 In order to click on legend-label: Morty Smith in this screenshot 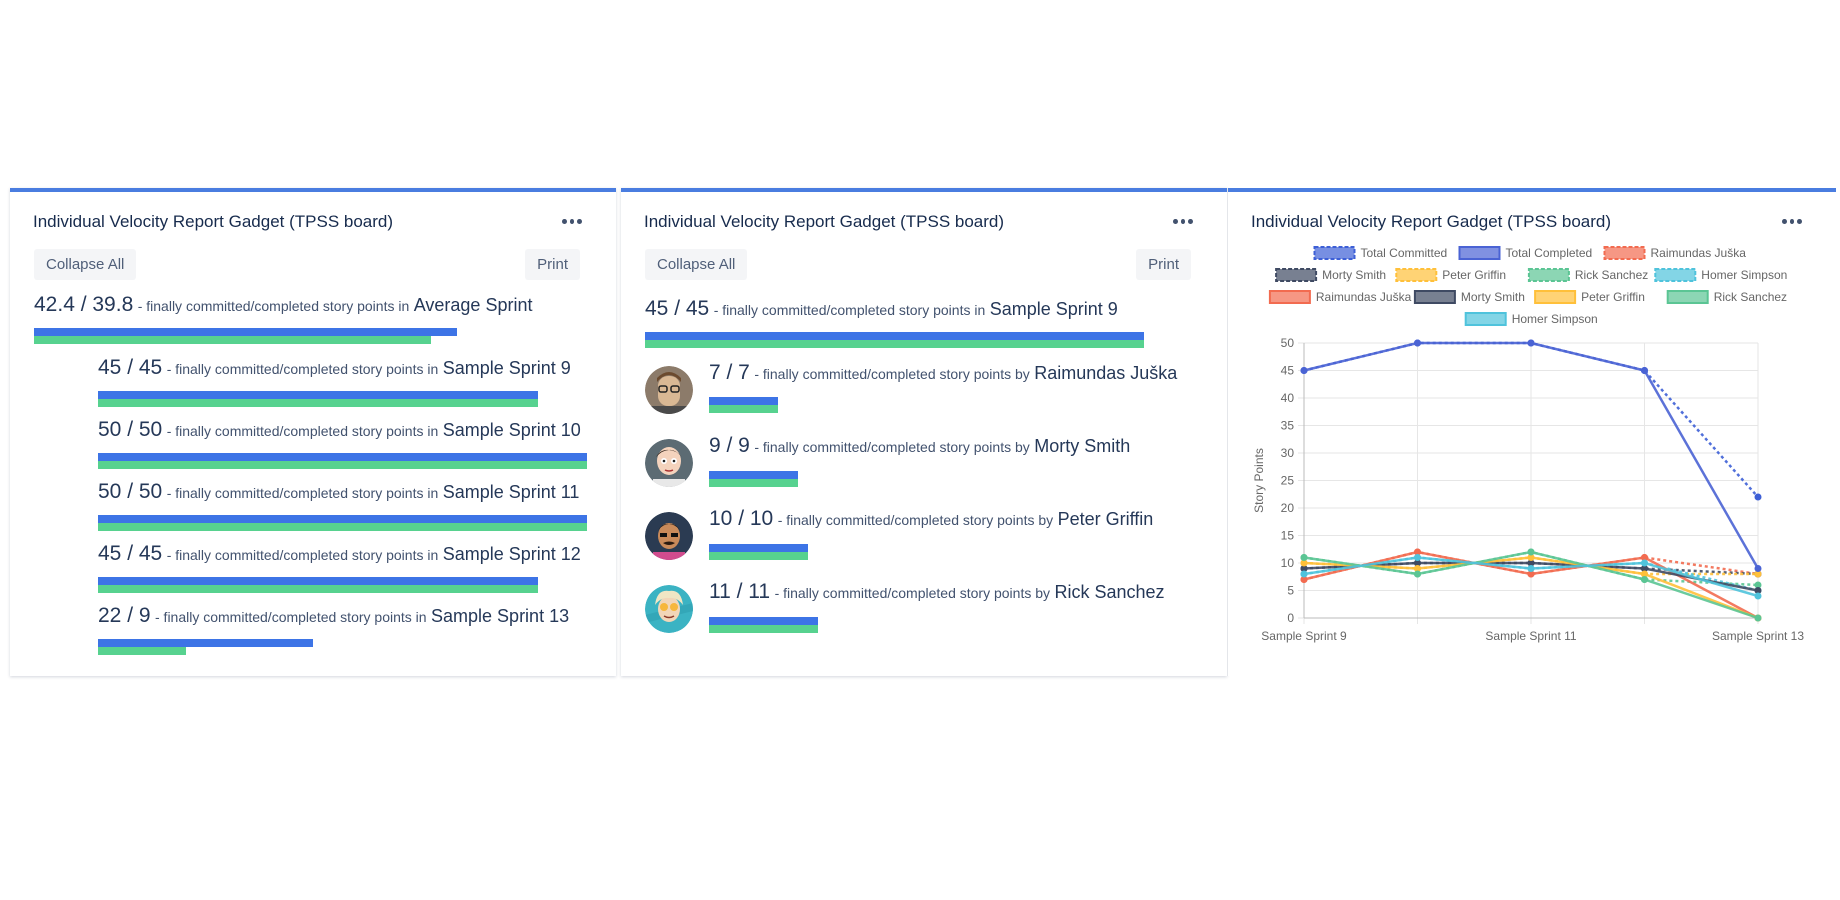, I will do `click(1354, 275)`.